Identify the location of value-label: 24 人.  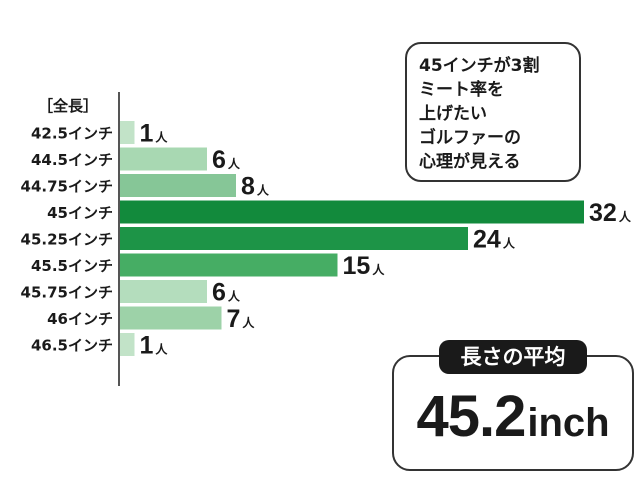
(494, 240).